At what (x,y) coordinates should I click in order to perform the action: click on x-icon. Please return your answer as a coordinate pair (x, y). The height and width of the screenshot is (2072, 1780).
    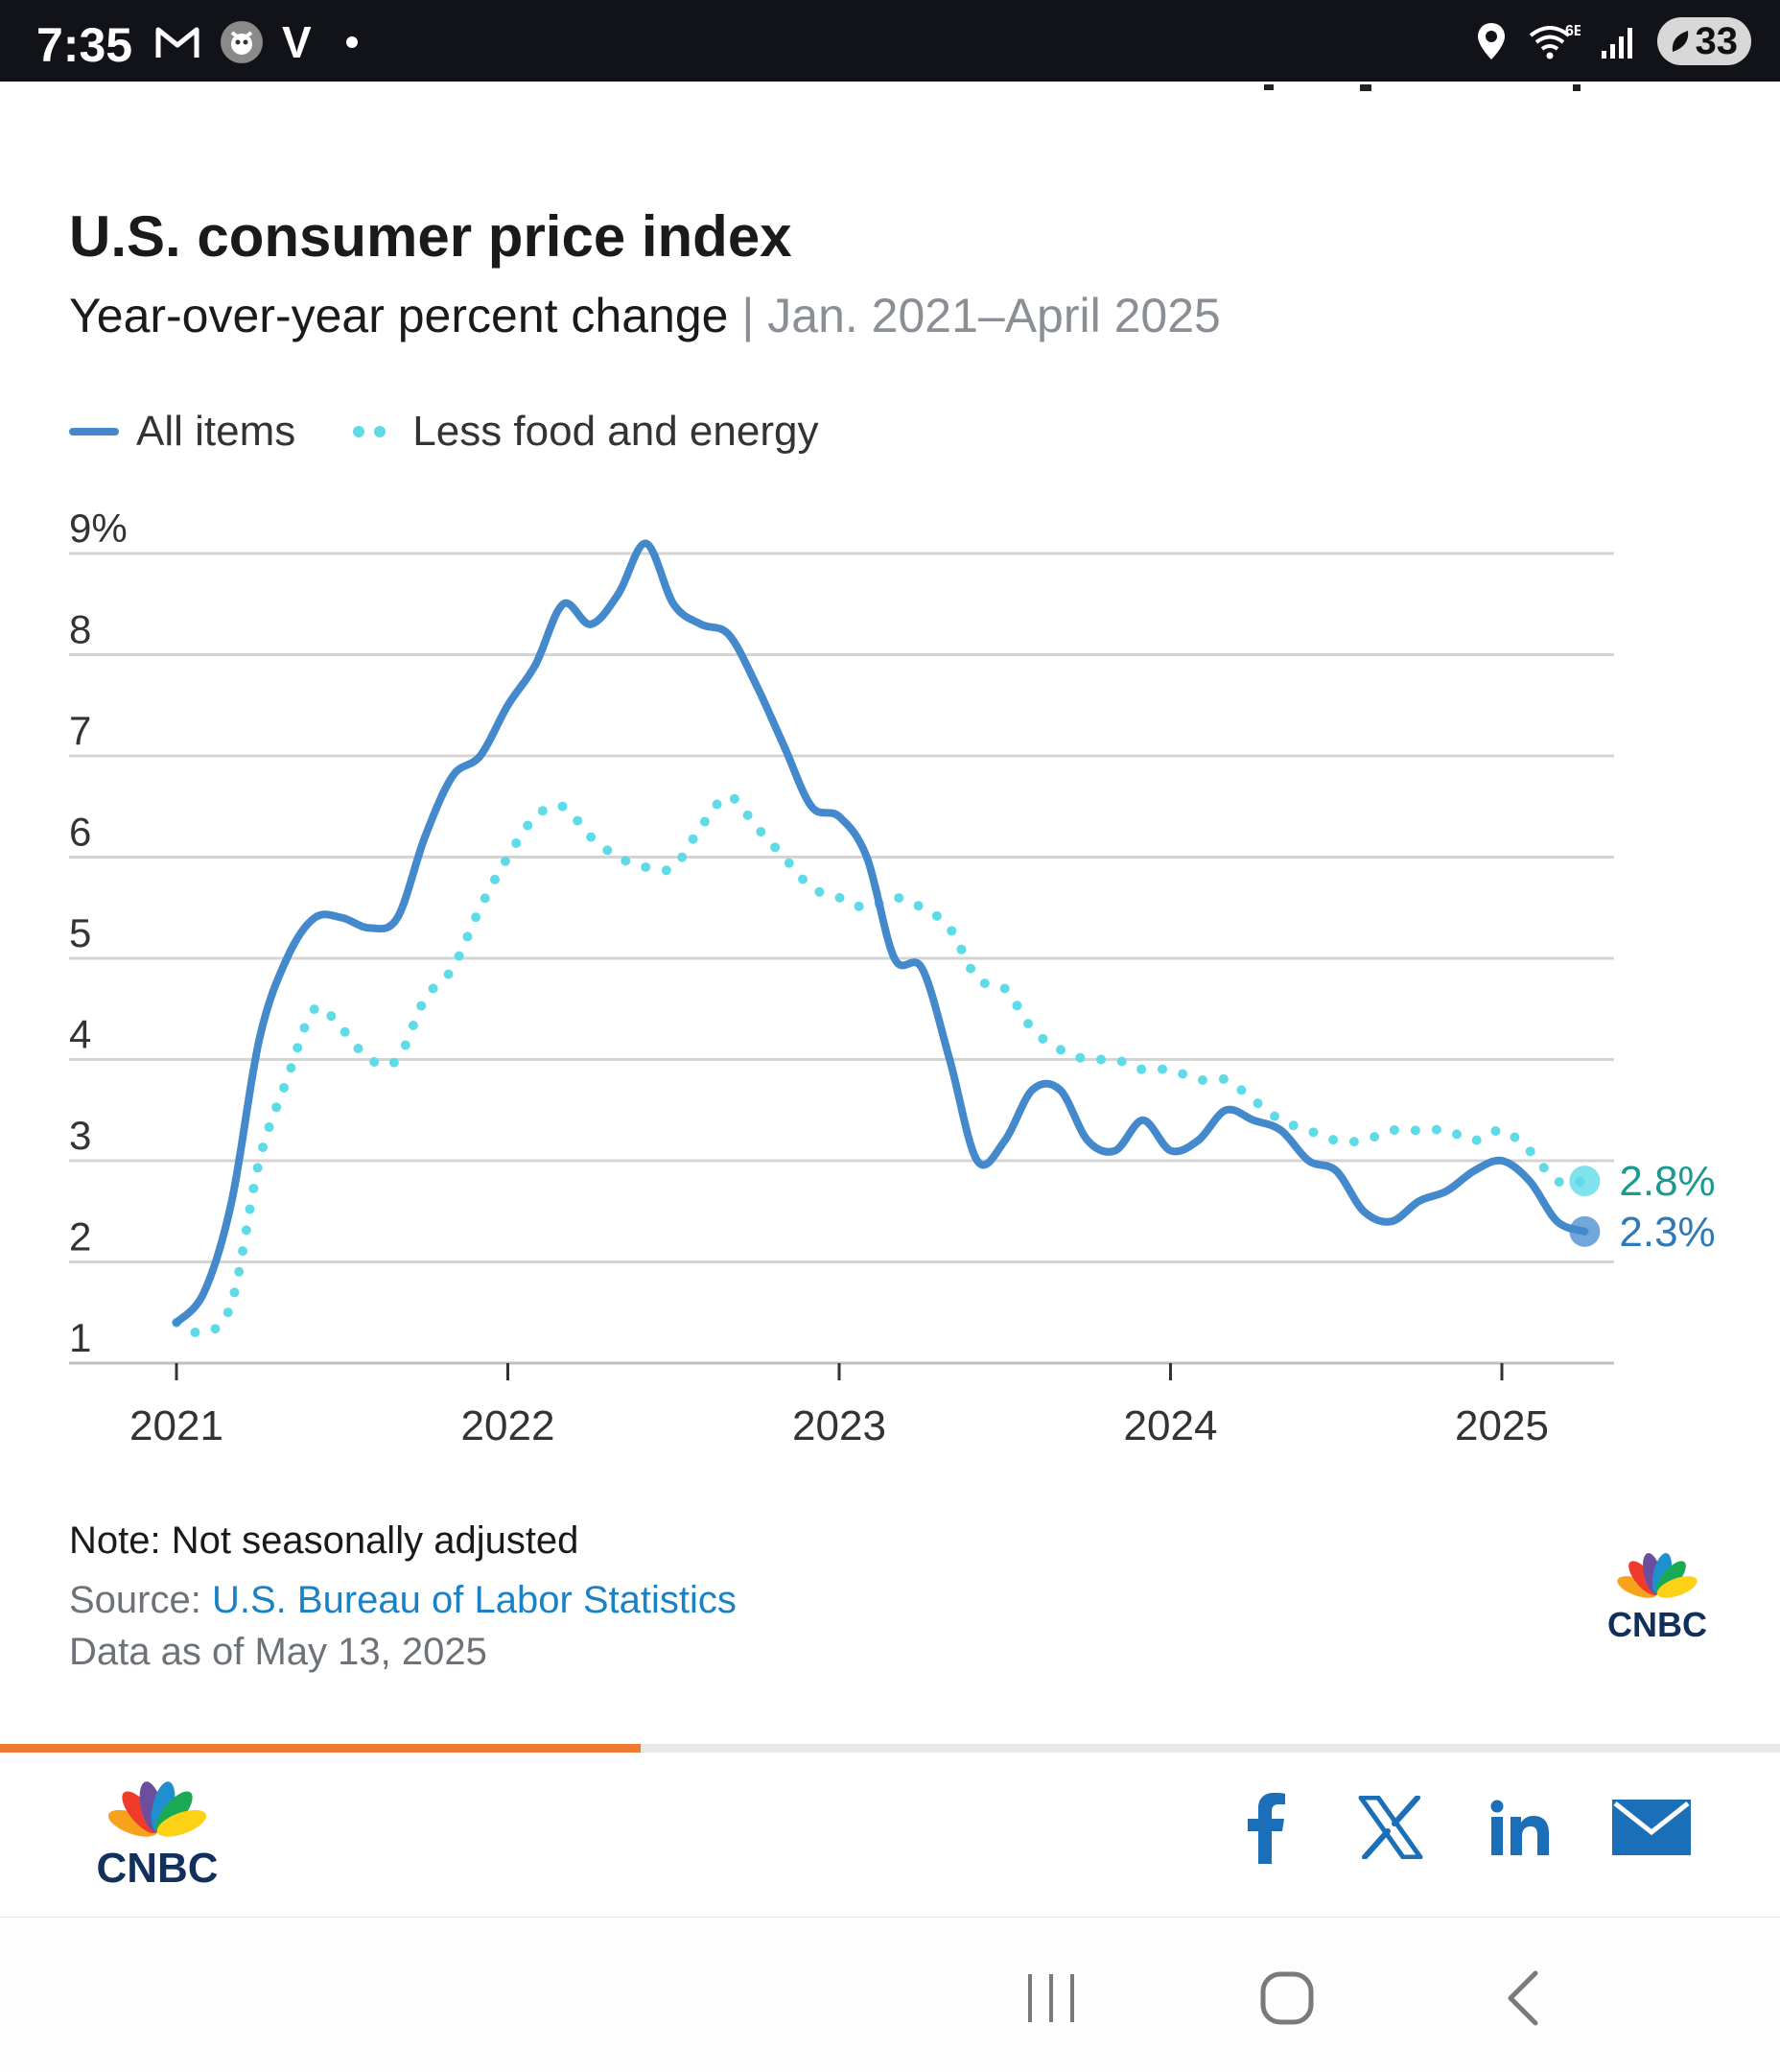
    Looking at the image, I should click on (1391, 1827).